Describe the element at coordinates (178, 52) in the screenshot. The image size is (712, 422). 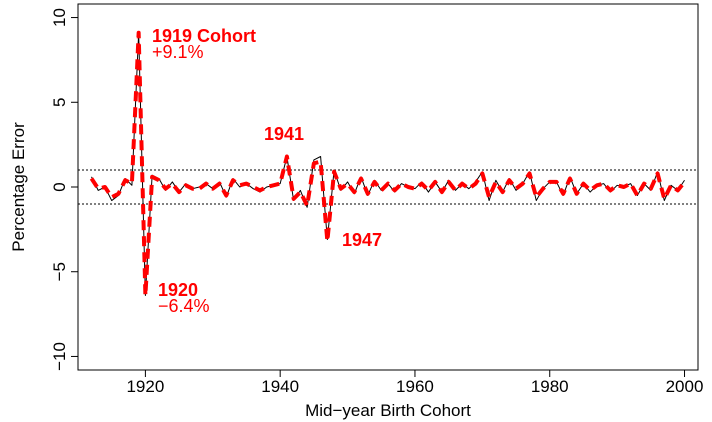
I see `annotation: +9.1%` at that location.